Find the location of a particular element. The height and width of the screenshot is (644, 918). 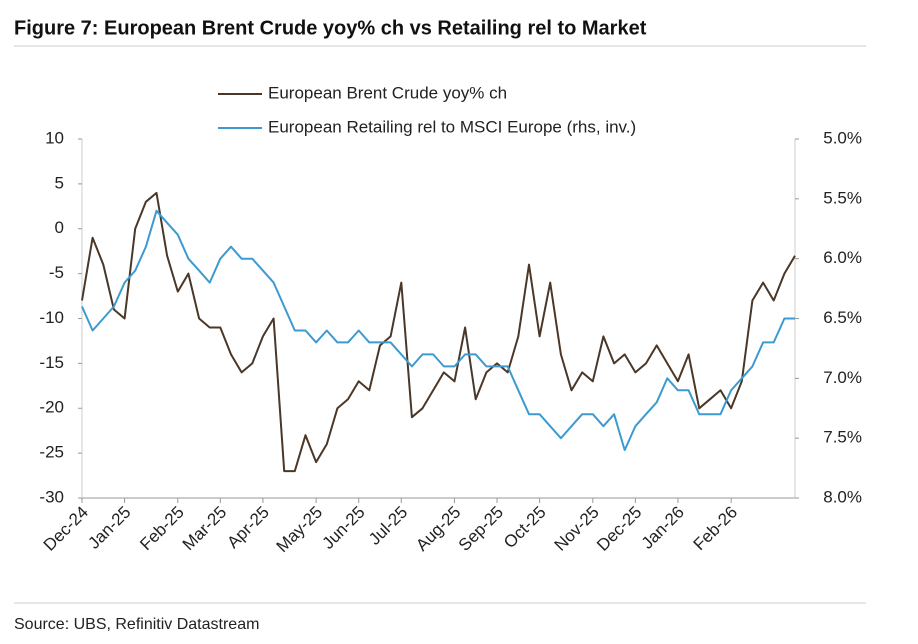

x-tick-label: Feb-25 is located at coordinates (162, 529).